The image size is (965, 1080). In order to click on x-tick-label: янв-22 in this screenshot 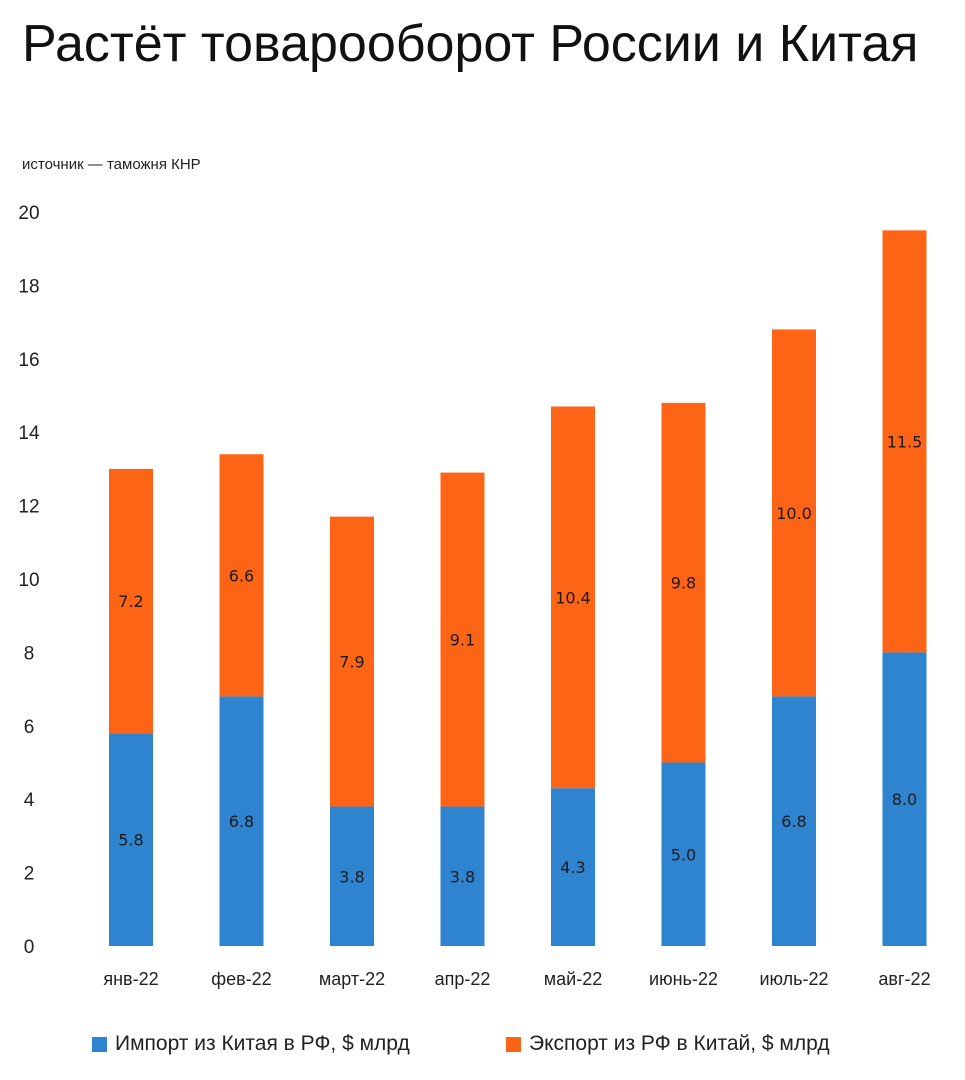, I will do `click(130, 979)`.